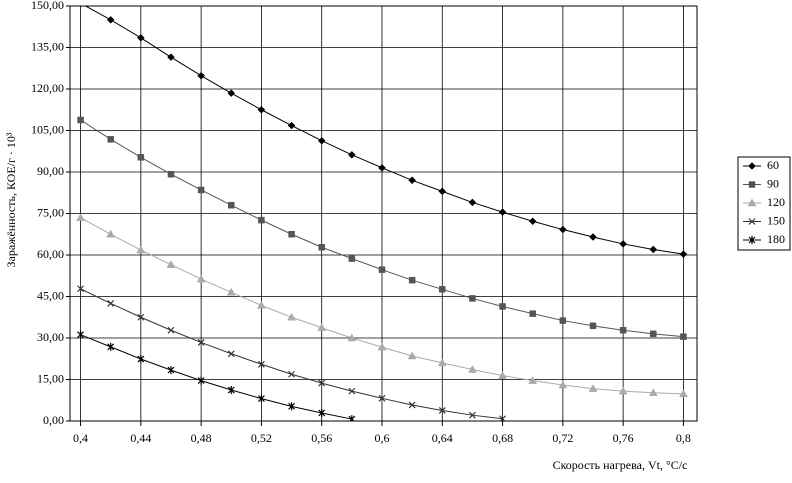  I want to click on x-tick-label: 0,48, so click(201, 438).